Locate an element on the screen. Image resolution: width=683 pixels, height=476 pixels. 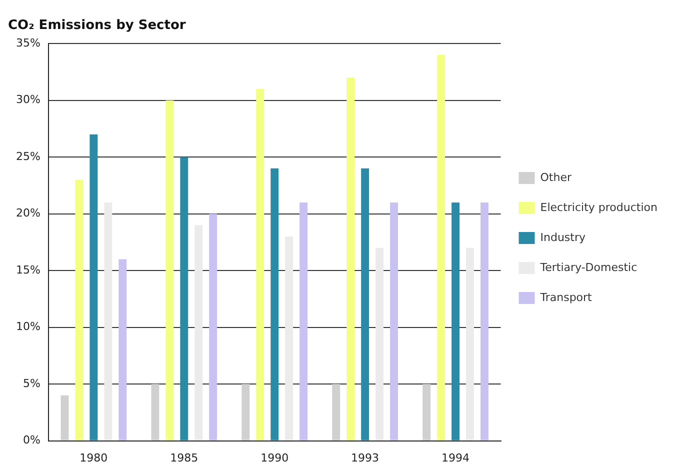
y-tick-label: 35% is located at coordinates (28, 43).